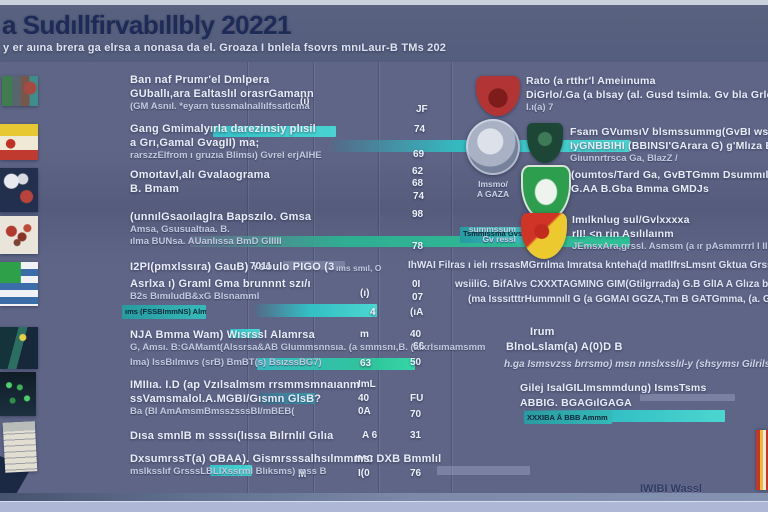 The image size is (768, 512). Describe the element at coordinates (418, 171) in the screenshot. I see `value-label: 62` at that location.